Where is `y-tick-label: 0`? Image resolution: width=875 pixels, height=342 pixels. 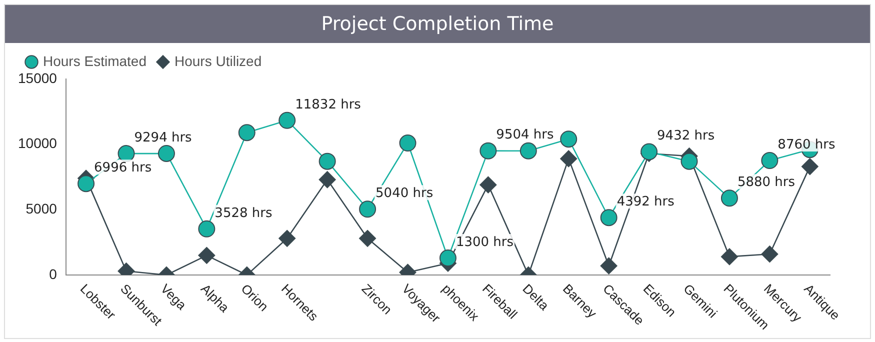 y-tick-label: 0 is located at coordinates (53, 274).